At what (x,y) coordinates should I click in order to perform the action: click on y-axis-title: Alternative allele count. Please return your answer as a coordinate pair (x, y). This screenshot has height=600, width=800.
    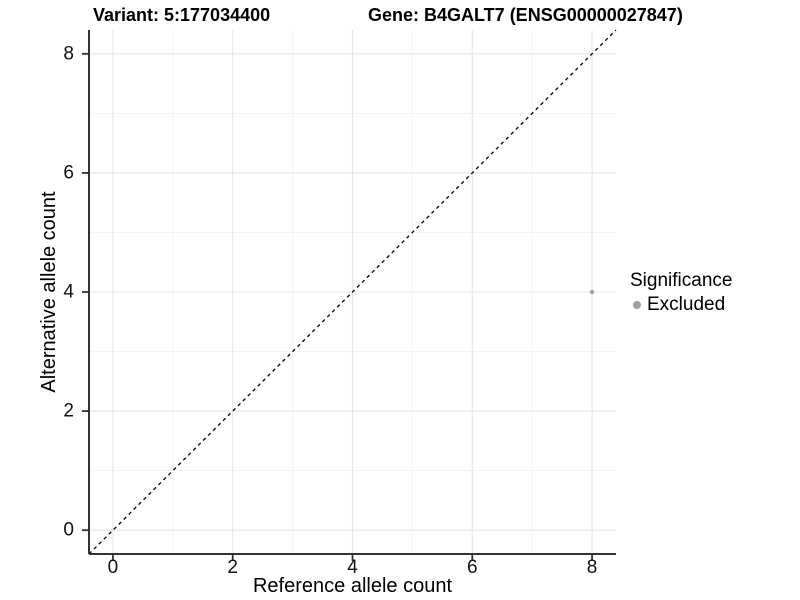
    Looking at the image, I should click on (49, 292).